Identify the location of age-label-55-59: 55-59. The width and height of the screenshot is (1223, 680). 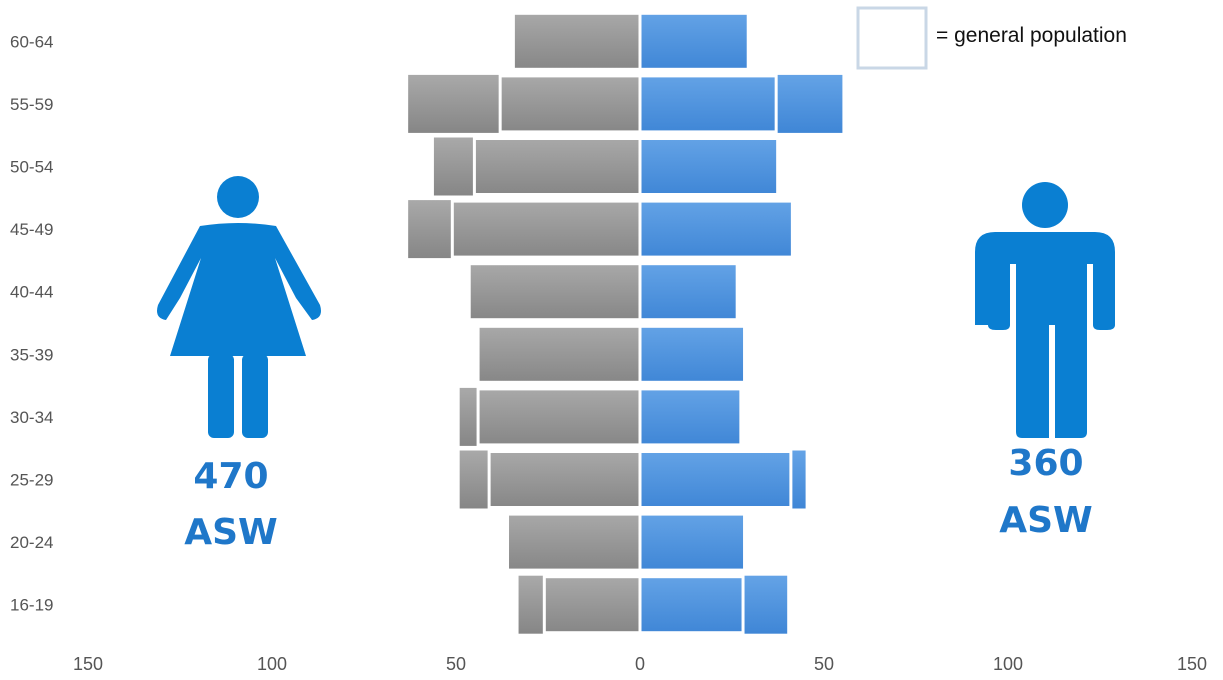
(31, 104).